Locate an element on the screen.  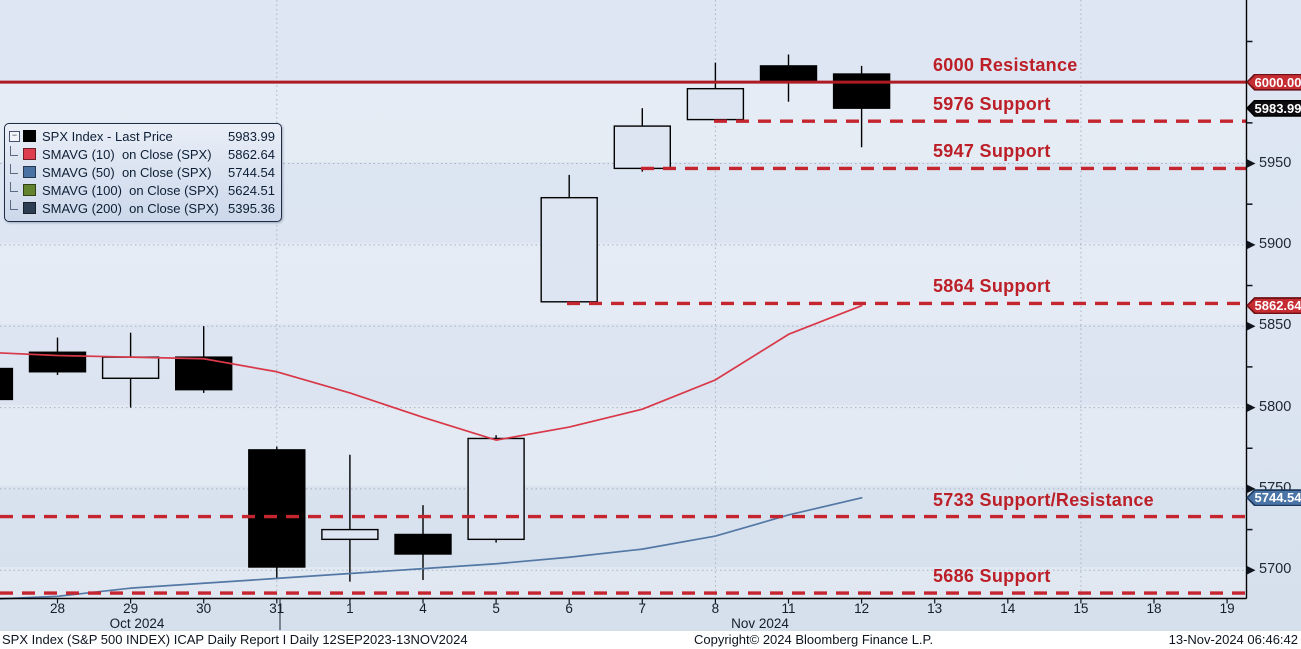
x-axis-label: 28 is located at coordinates (57, 608).